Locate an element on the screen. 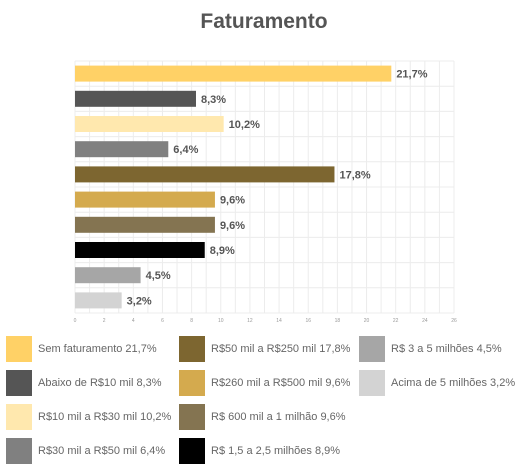  legend-item: R$50 mil a R$250 mil 17,8% is located at coordinates (264, 349).